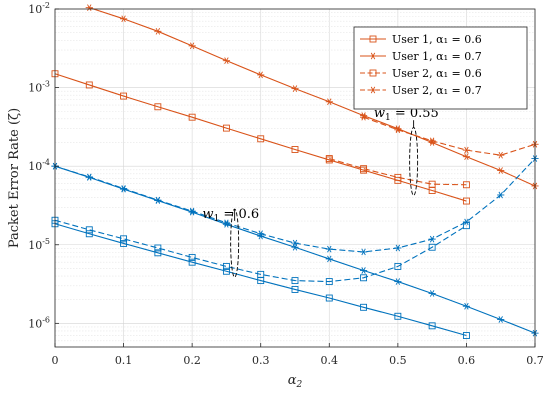  Describe the element at coordinates (398, 360) in the screenshot. I see `x-tick-label: 0.5` at that location.